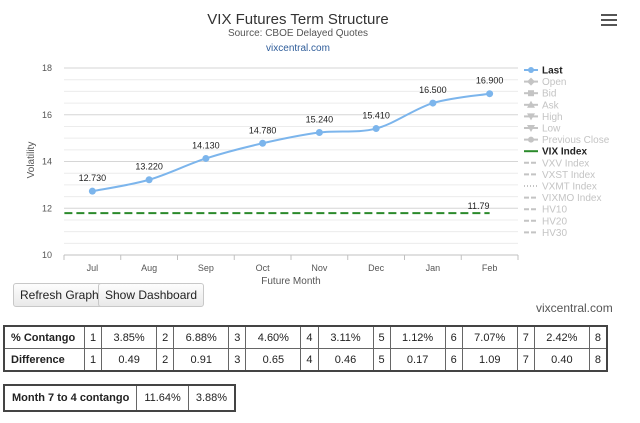 The width and height of the screenshot is (640, 423). I want to click on contango-value: 7.07%, so click(489, 337).